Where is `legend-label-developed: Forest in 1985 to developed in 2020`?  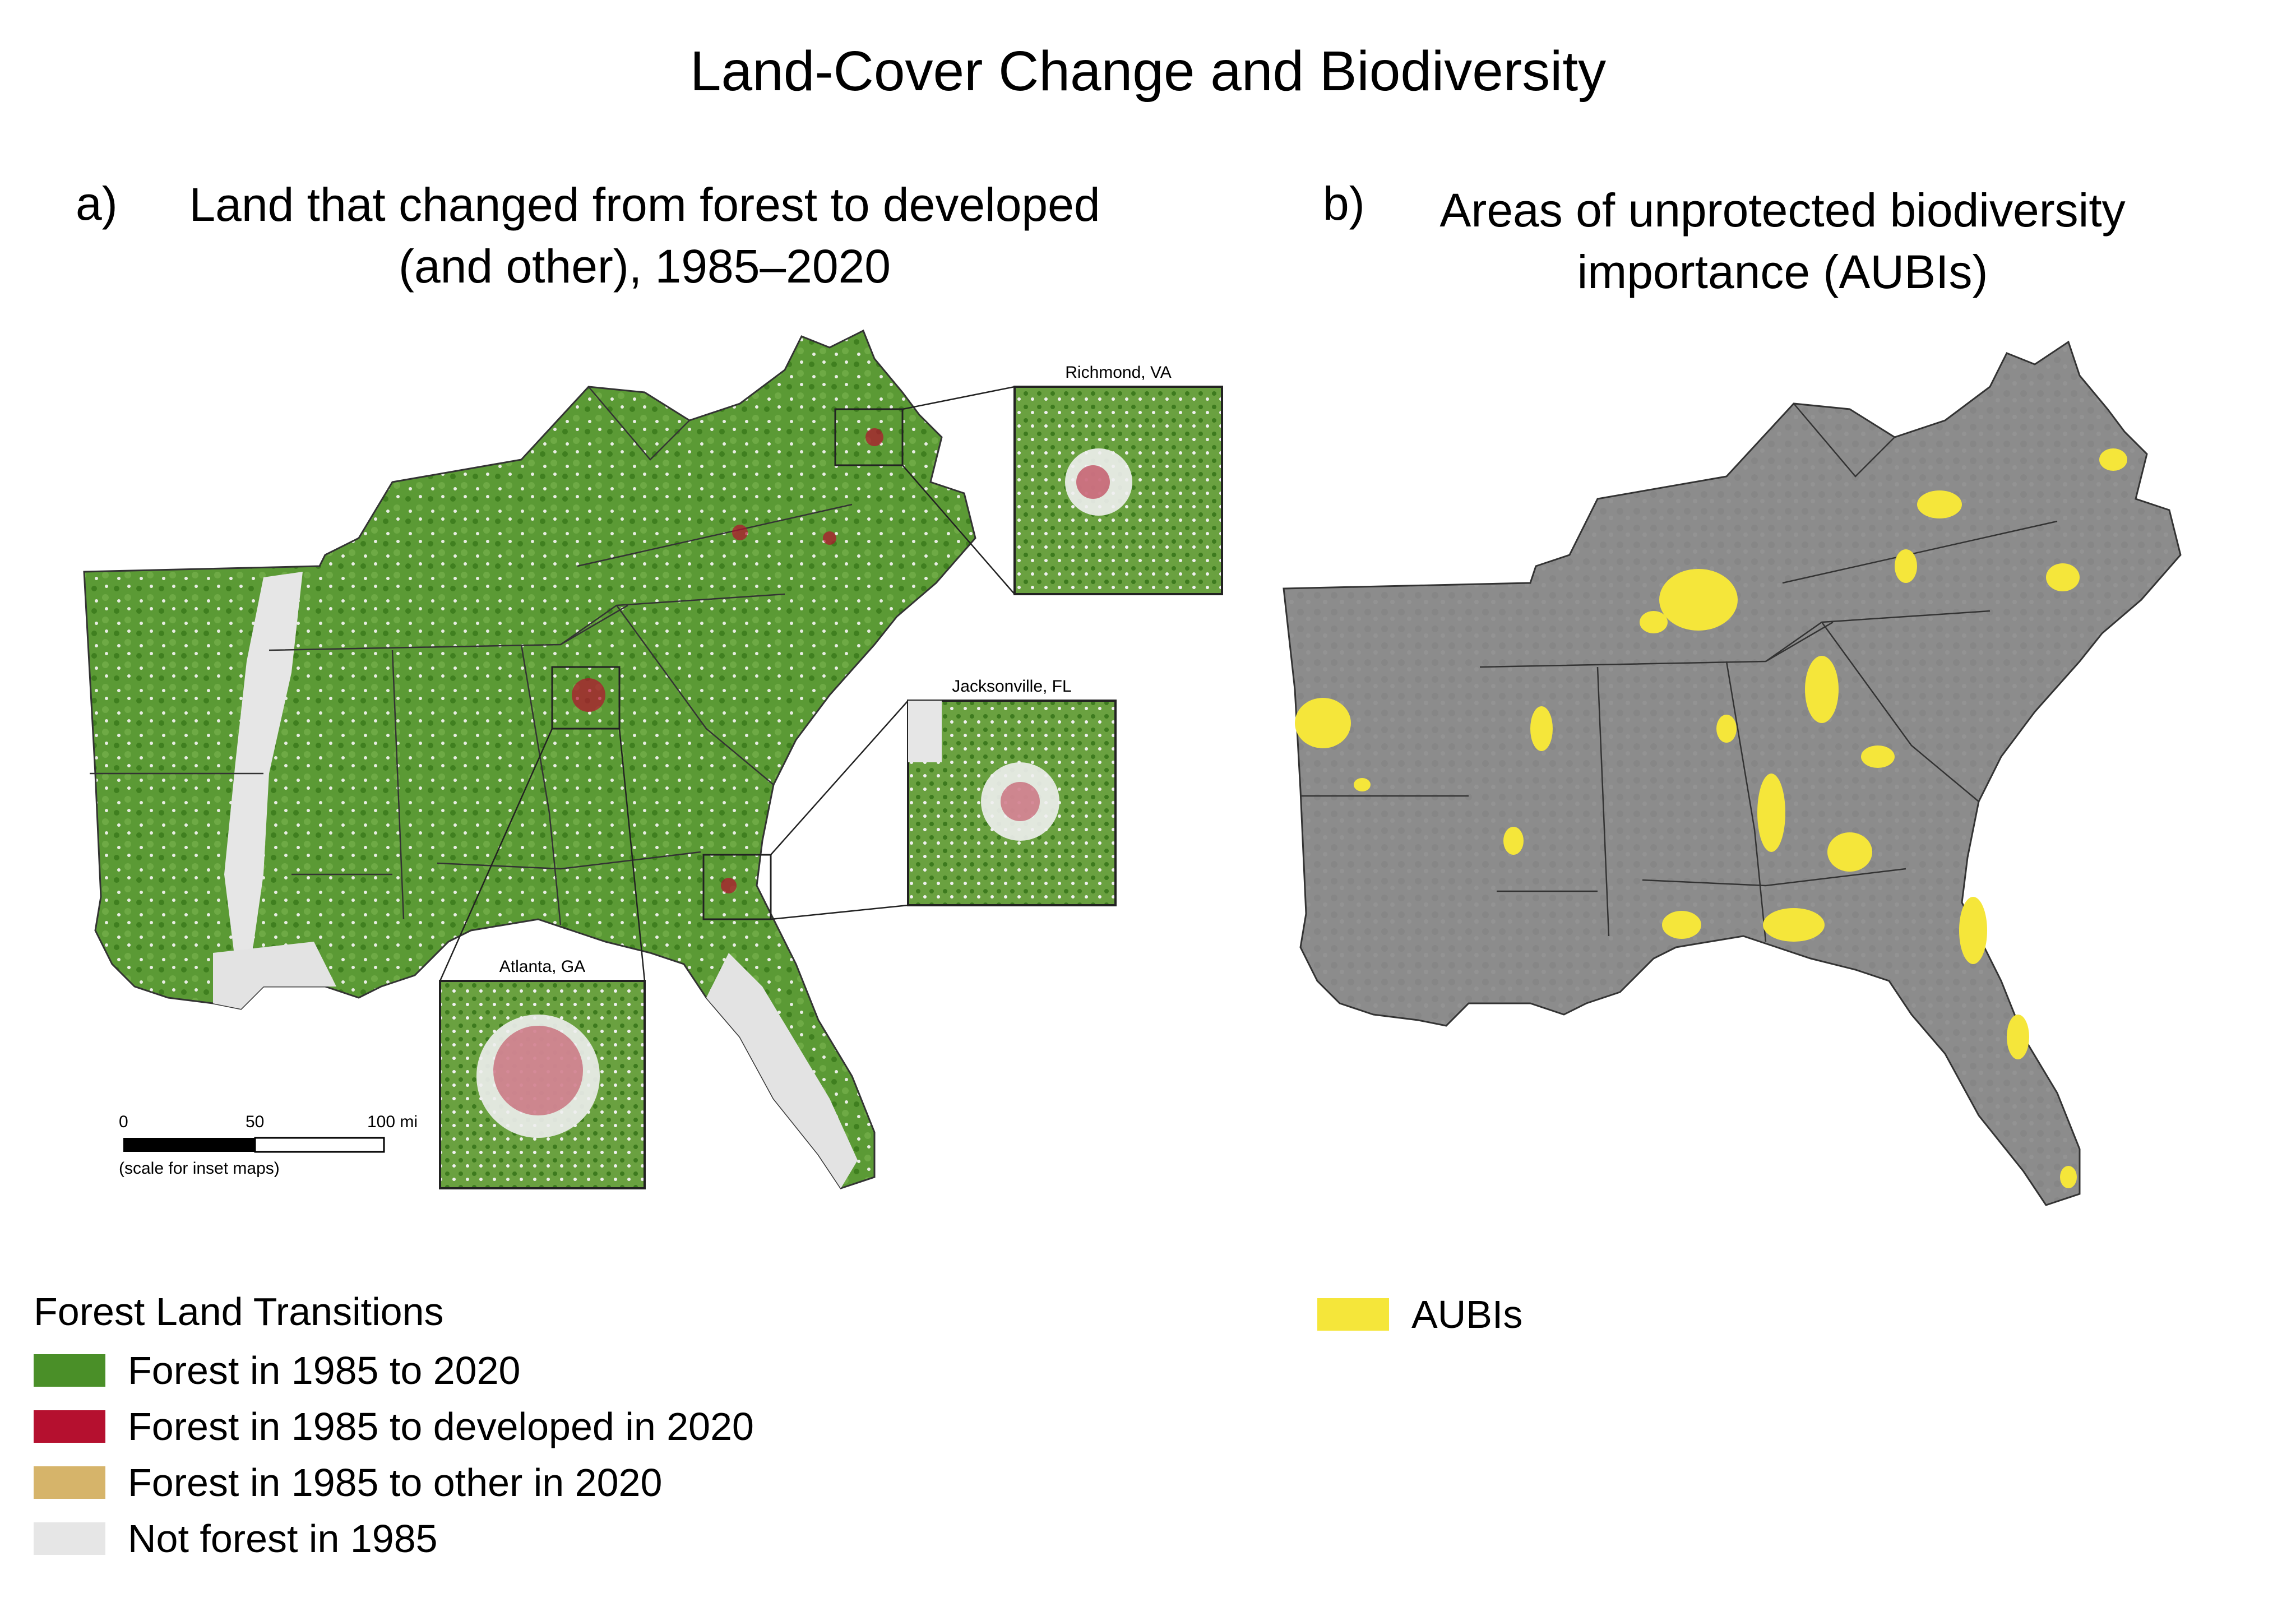 legend-label-developed: Forest in 1985 to developed in 2020 is located at coordinates (441, 1426).